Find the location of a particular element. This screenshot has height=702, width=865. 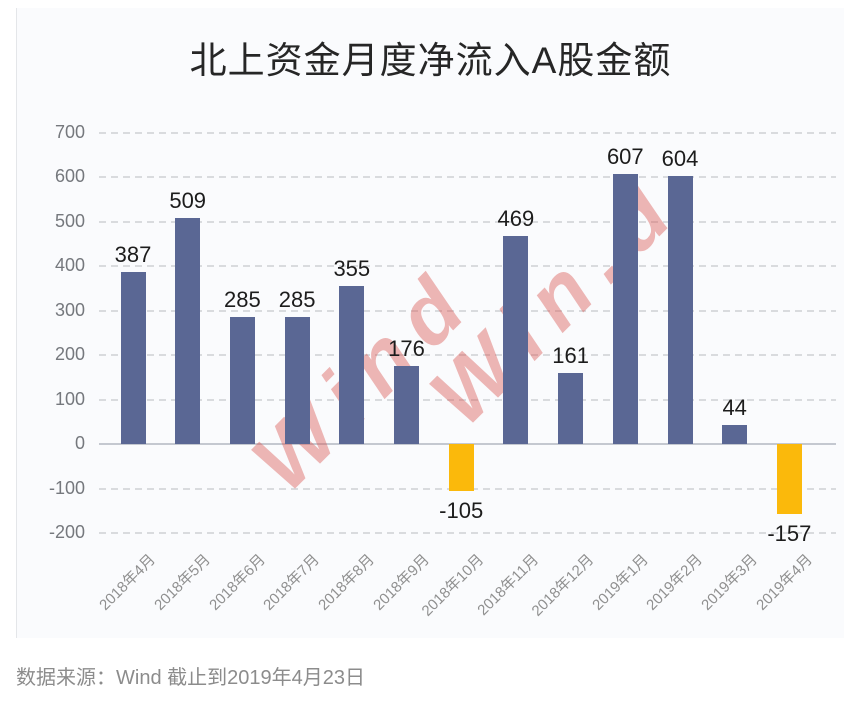

bar-value-label: 509 is located at coordinates (188, 200).